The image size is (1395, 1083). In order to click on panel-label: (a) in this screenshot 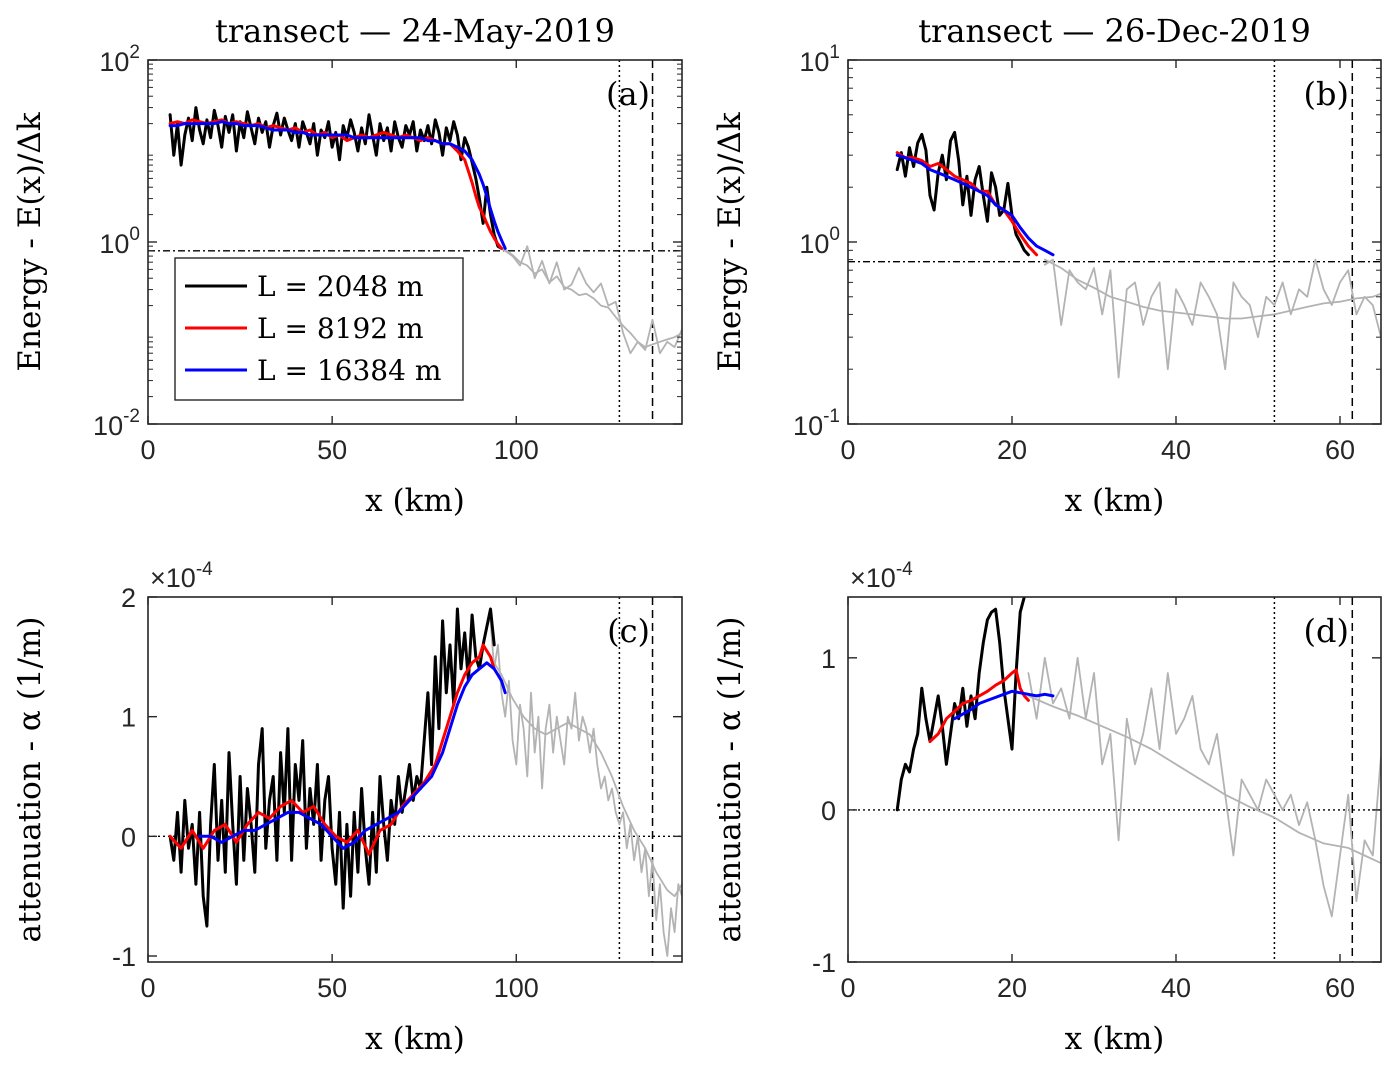, I will do `click(628, 94)`.